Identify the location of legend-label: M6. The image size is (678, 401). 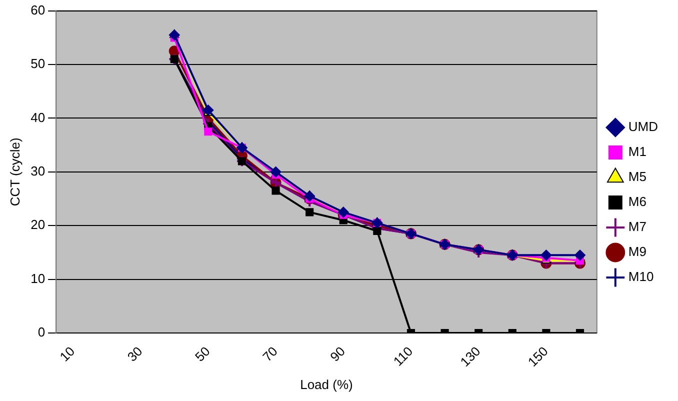
(637, 202).